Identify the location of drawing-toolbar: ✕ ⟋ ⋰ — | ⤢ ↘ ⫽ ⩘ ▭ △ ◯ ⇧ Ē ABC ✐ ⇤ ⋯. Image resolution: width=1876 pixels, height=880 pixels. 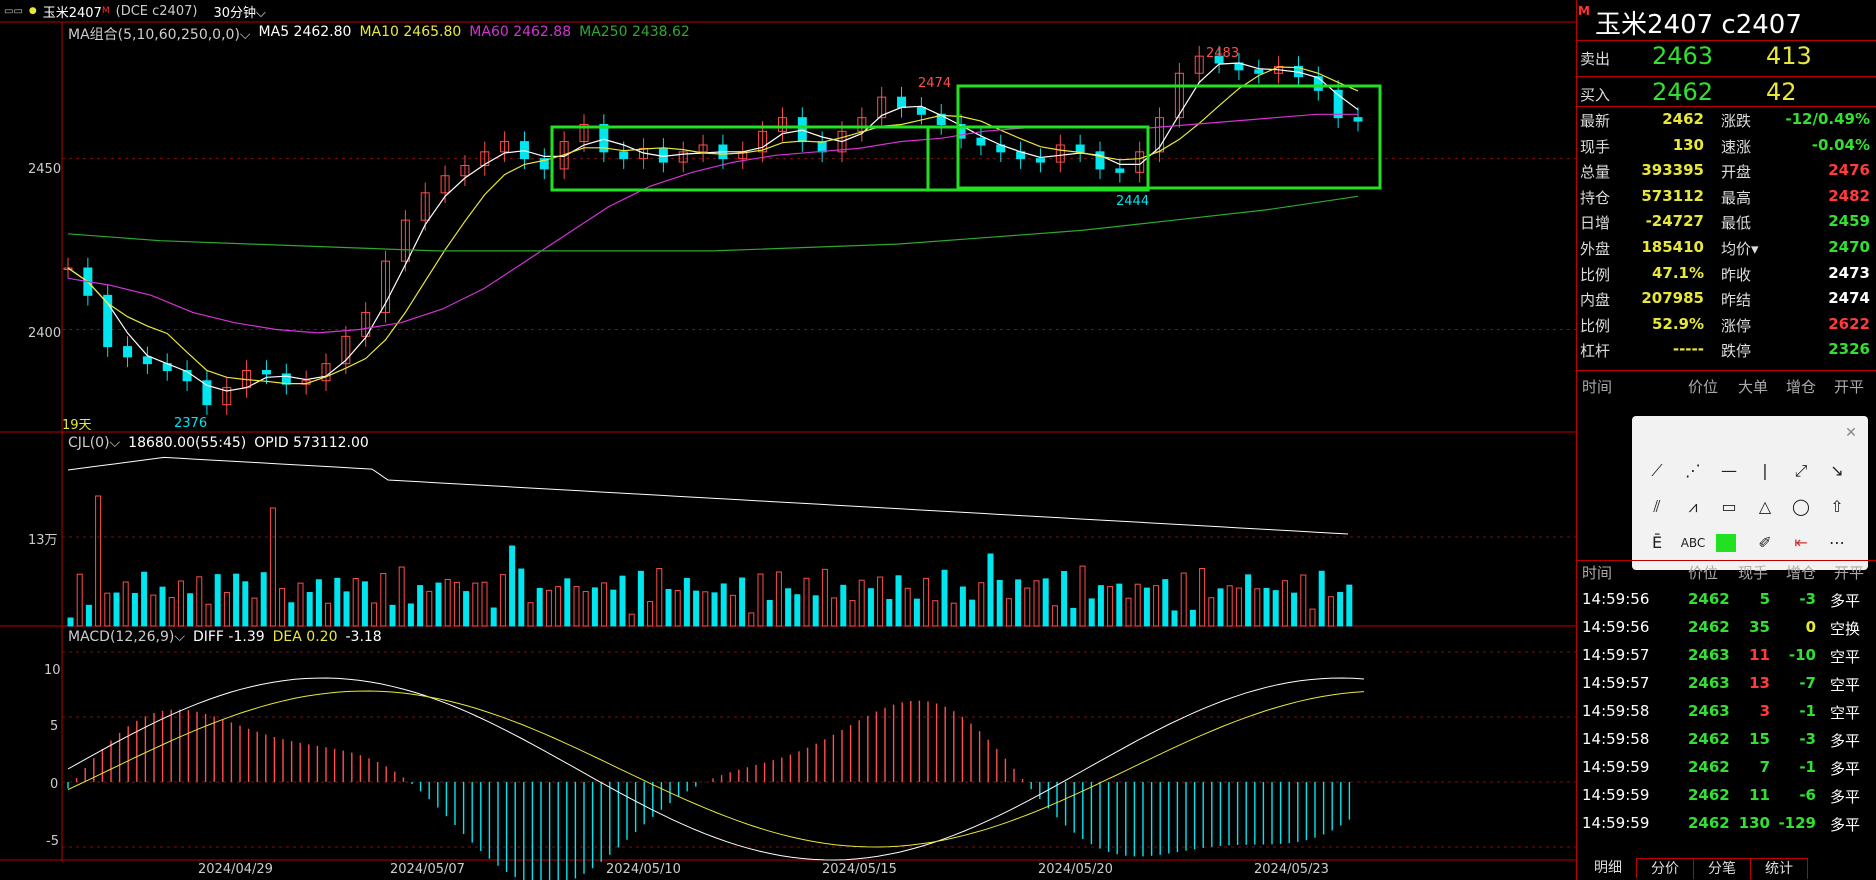
(1750, 493).